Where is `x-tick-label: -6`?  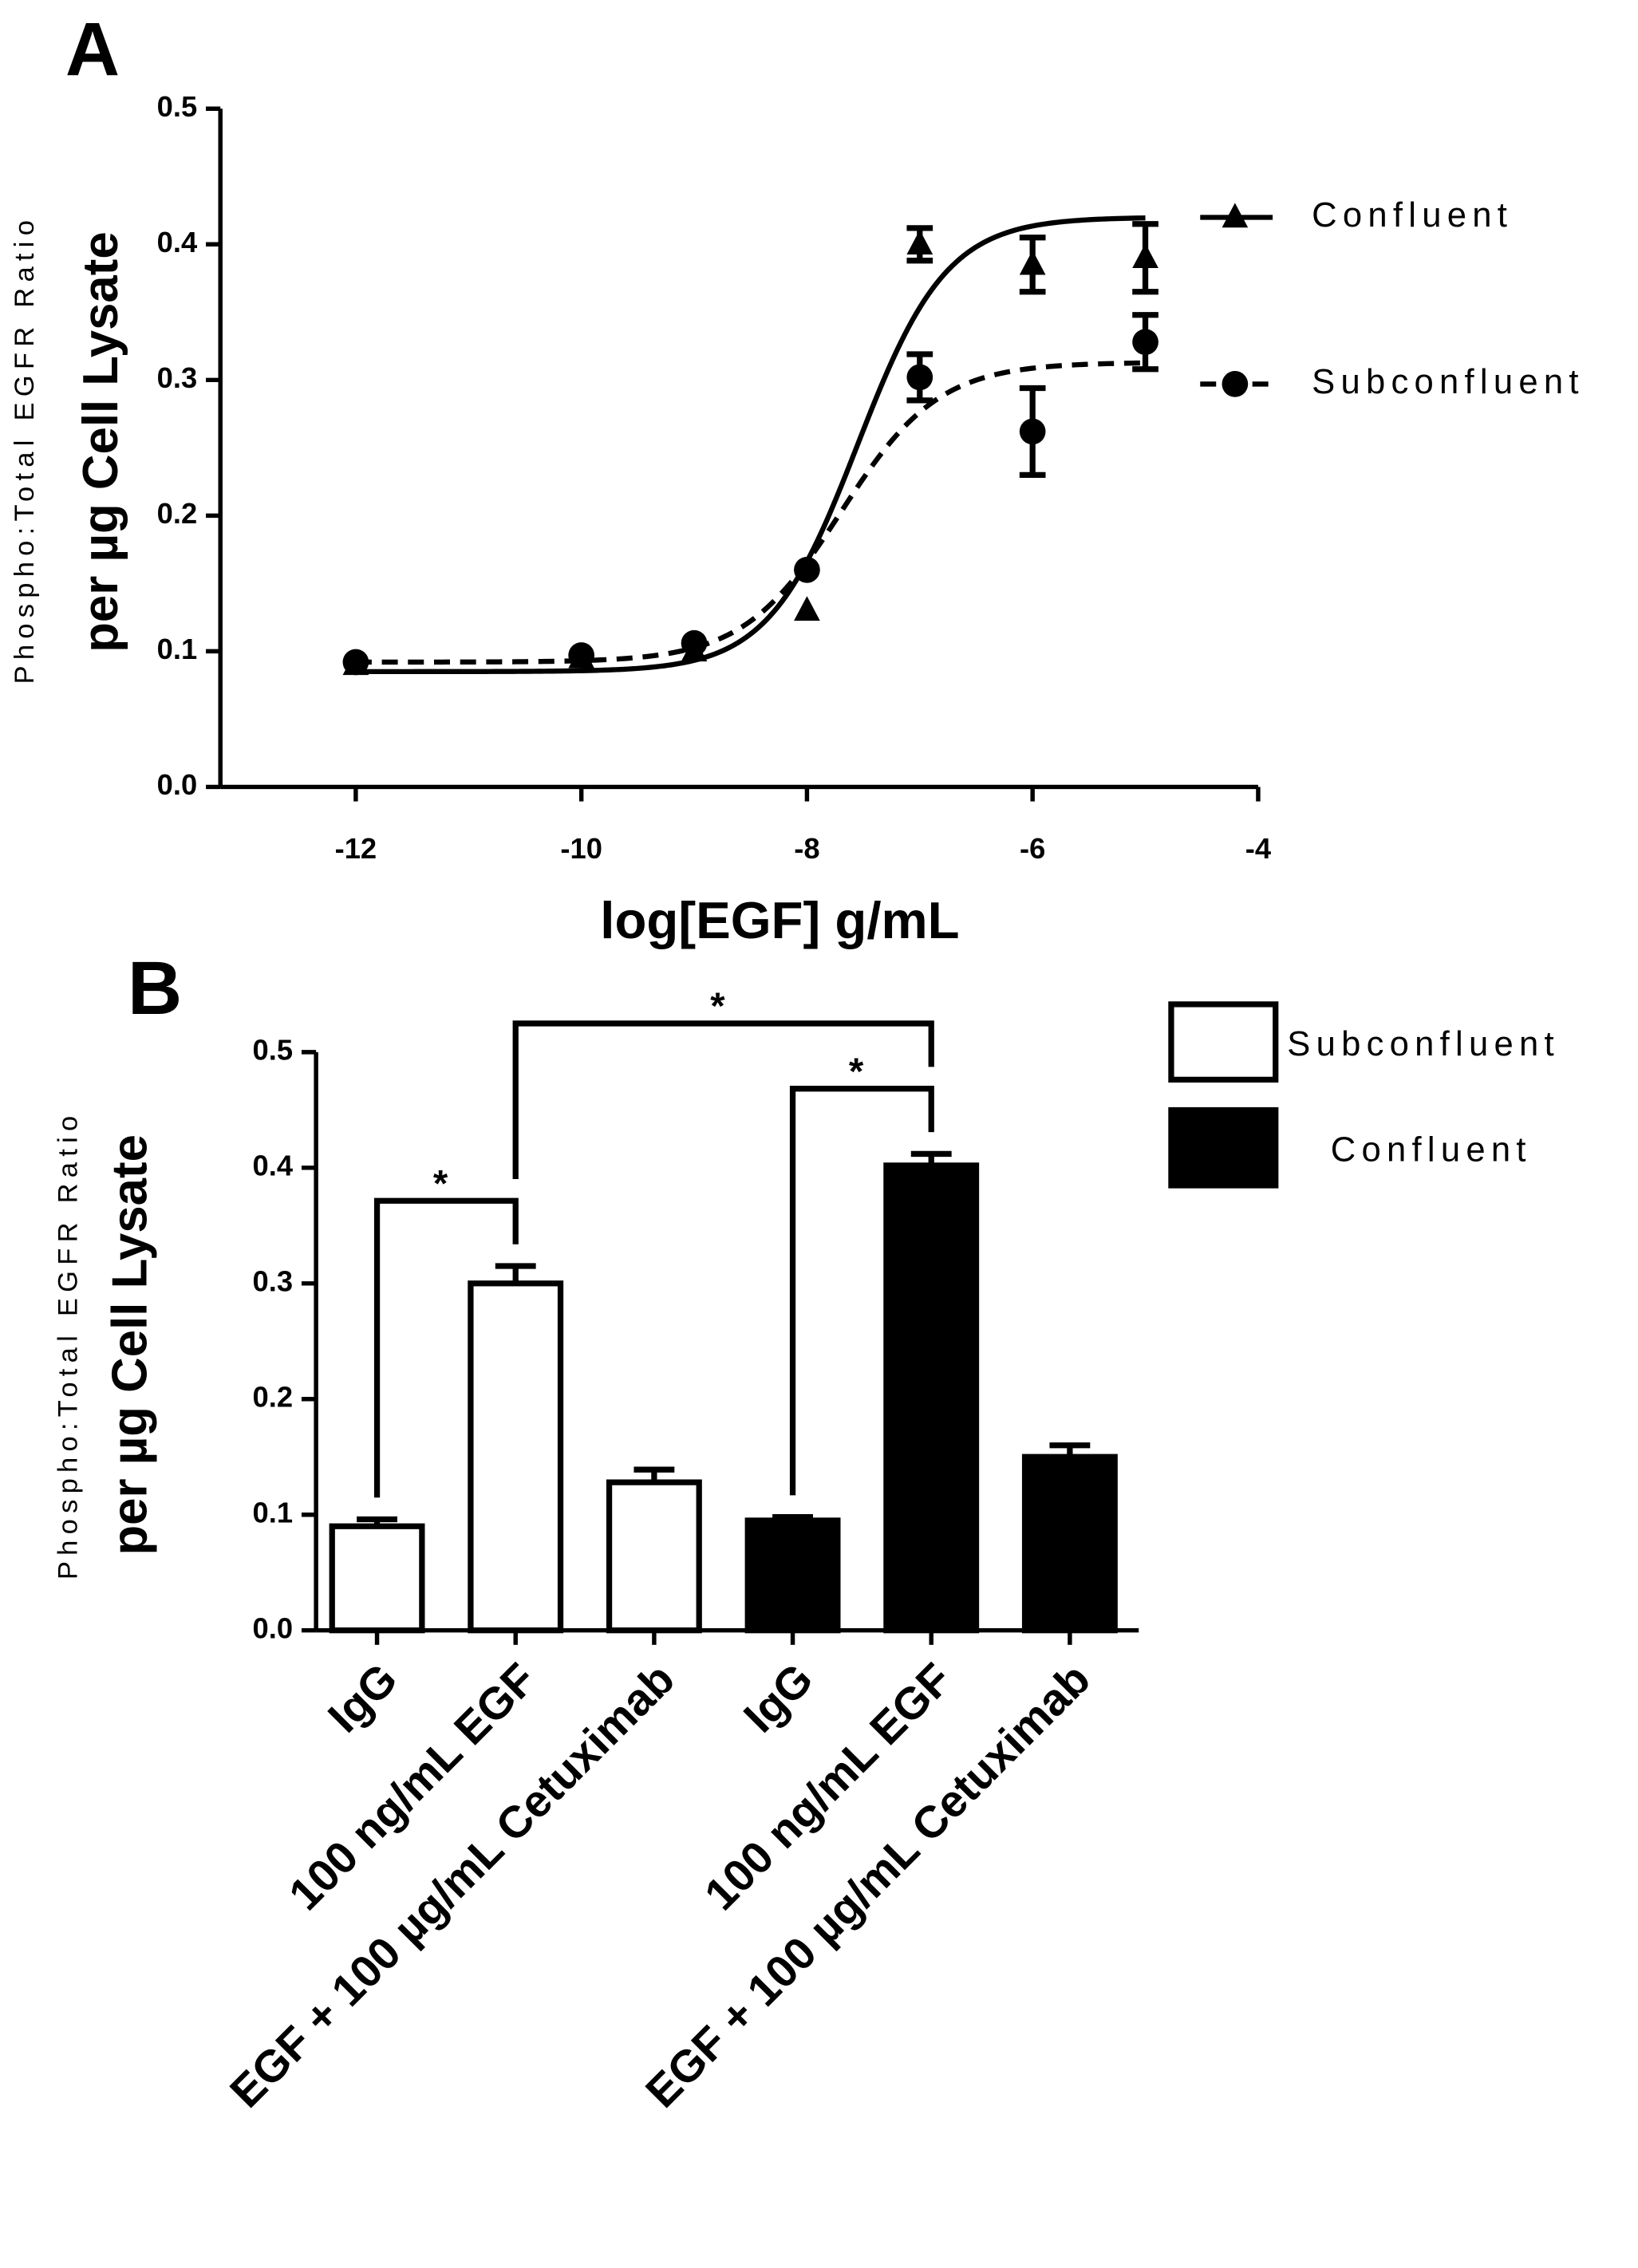 x-tick-label: -6 is located at coordinates (1032, 848).